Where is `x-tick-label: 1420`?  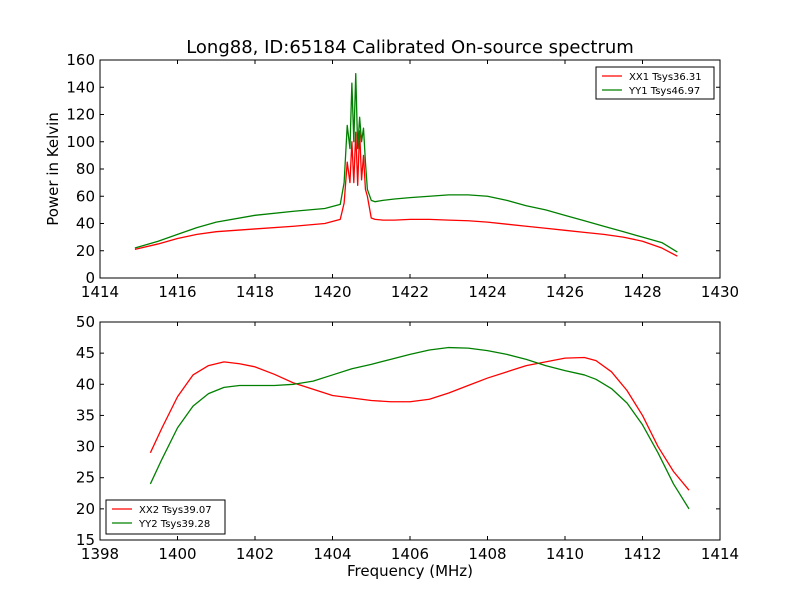
x-tick-label: 1420 is located at coordinates (332, 292).